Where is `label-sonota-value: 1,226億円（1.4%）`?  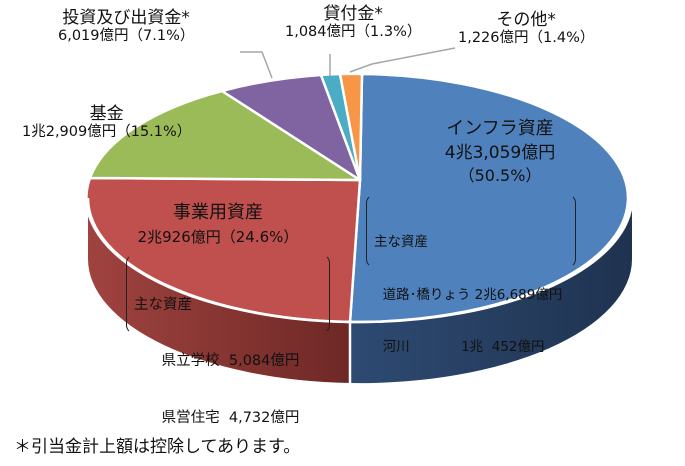 label-sonota-value: 1,226億円（1.4%） is located at coordinates (526, 38).